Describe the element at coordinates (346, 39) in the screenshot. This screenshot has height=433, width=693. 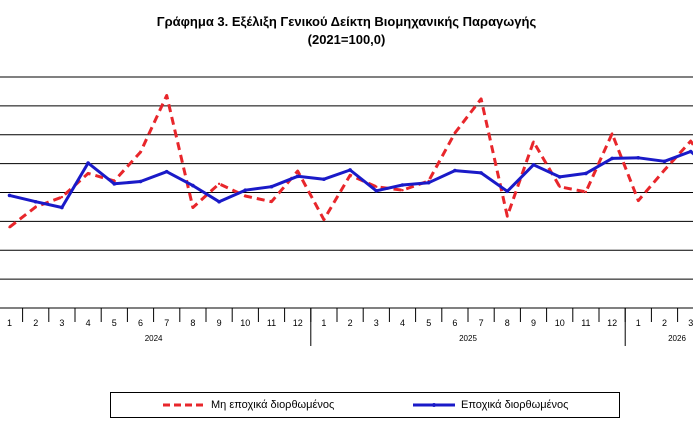
I see `chart-subtitle: (2021=100,0)` at that location.